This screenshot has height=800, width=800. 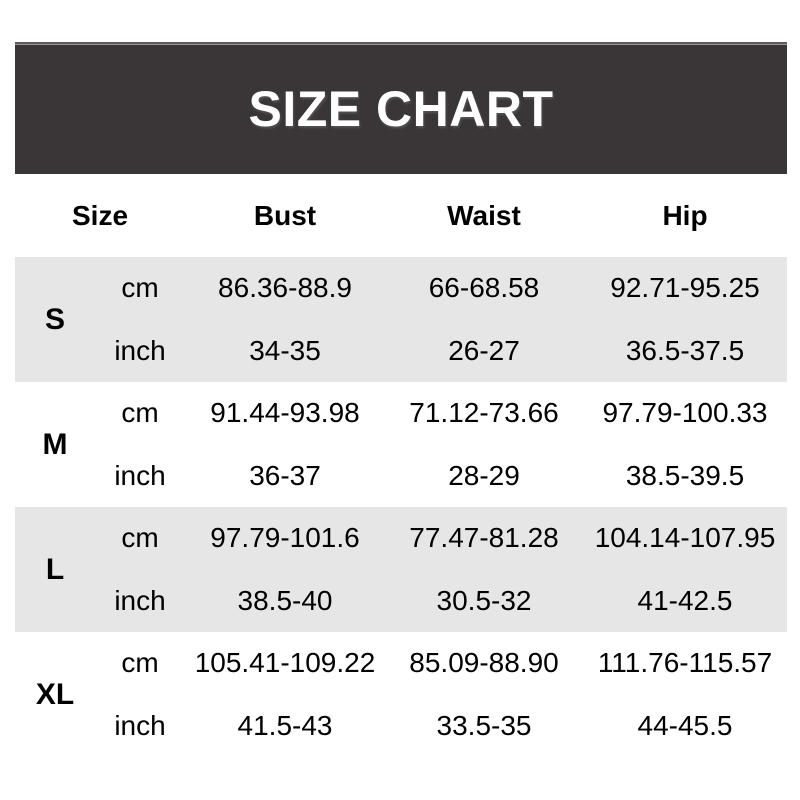 I want to click on bust-inch-value: 38.5-40, so click(x=285, y=600).